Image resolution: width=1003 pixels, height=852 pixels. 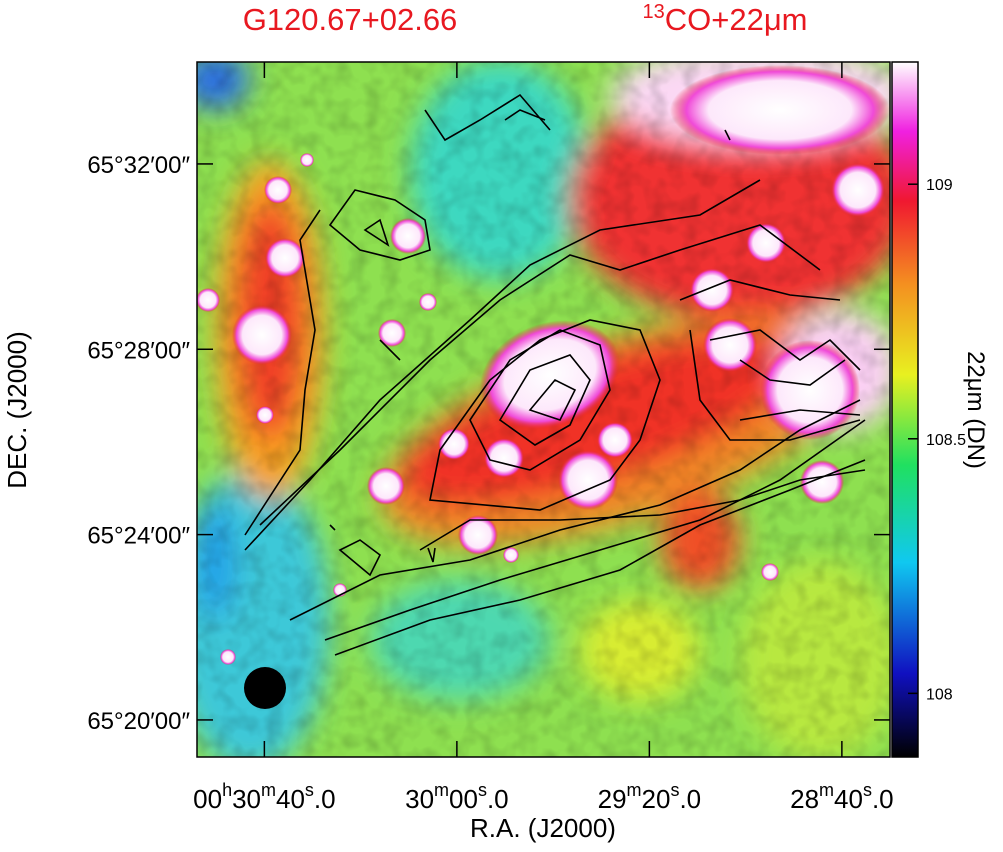 What do you see at coordinates (650, 797) in the screenshot?
I see `x-tick-label: 29m20s.0` at bounding box center [650, 797].